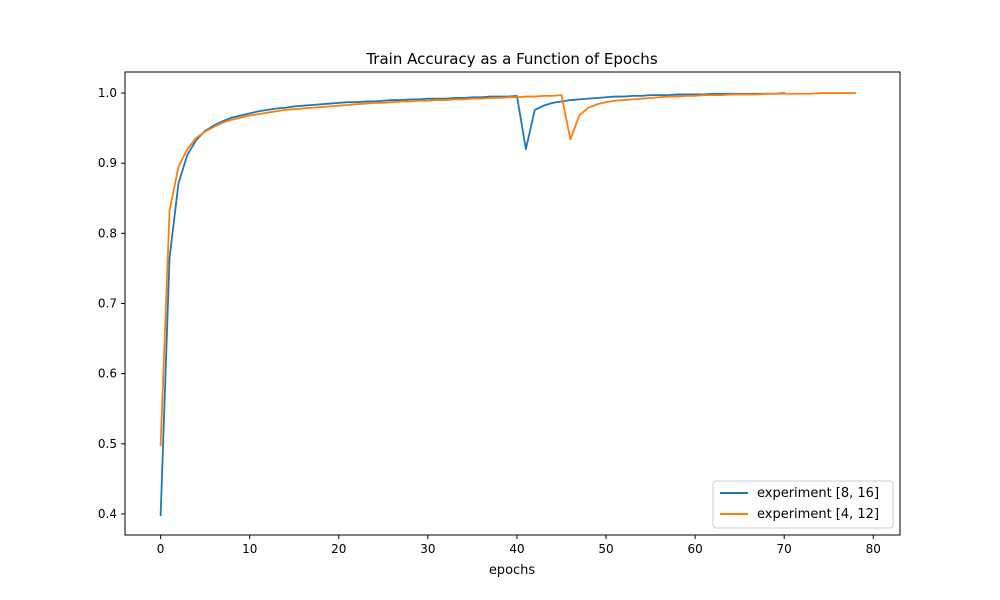 The height and width of the screenshot is (600, 1000). I want to click on x-tick-label: 10, so click(249, 549).